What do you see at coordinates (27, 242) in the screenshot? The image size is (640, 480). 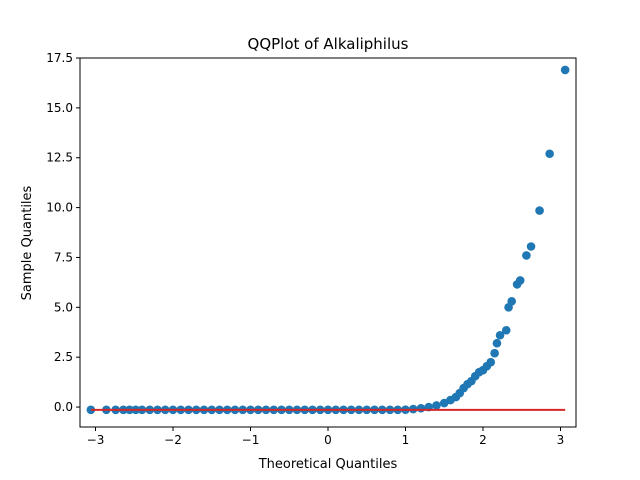 I see `y-axis-title: Sample Quantiles` at bounding box center [27, 242].